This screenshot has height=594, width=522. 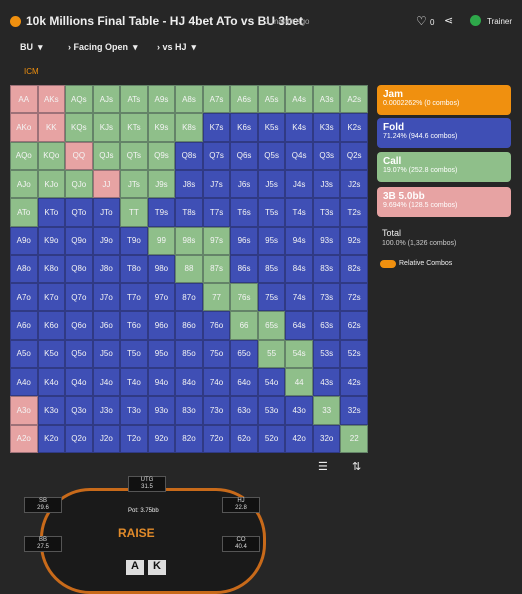 What do you see at coordinates (299, 410) in the screenshot?
I see `range-cell: 43o` at bounding box center [299, 410].